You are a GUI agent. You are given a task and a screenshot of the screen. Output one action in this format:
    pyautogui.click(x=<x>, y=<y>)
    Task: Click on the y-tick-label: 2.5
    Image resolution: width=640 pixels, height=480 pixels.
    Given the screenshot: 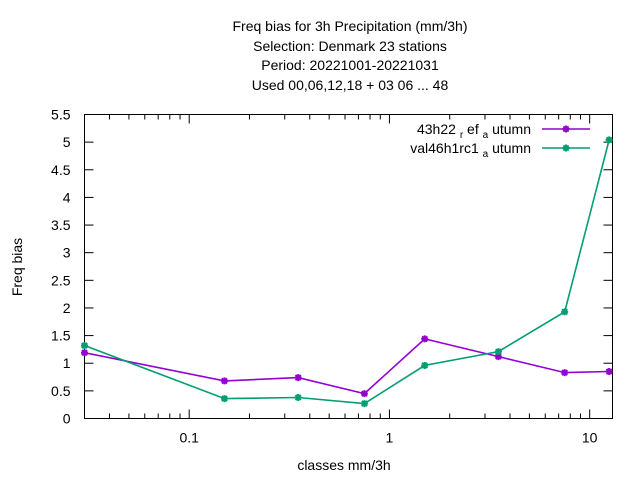 What is the action you would take?
    pyautogui.click(x=61, y=280)
    